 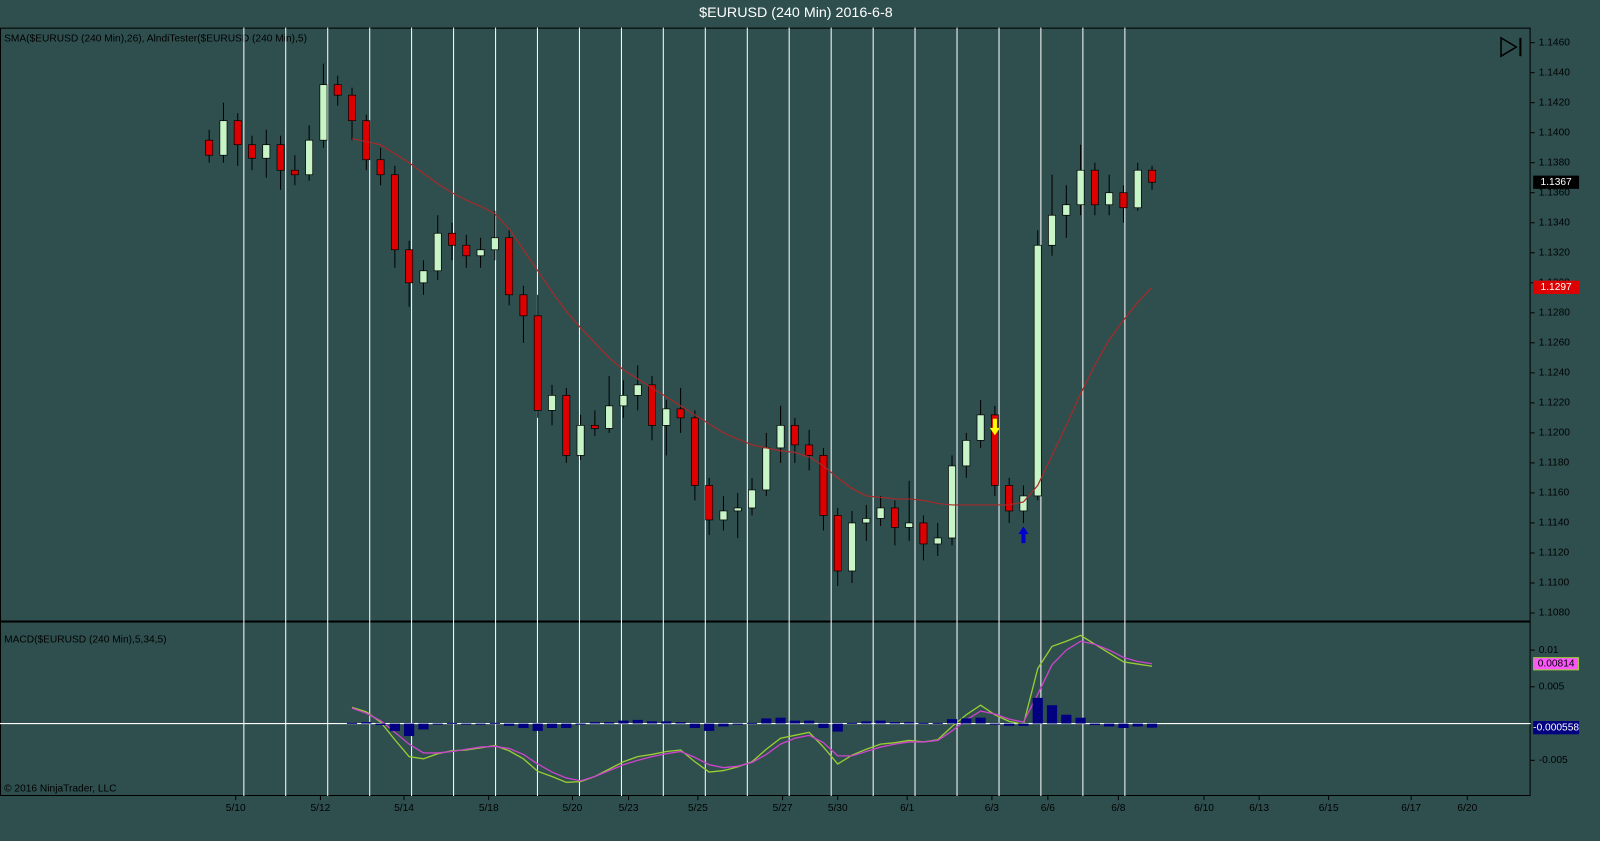 What do you see at coordinates (1554, 102) in the screenshot?
I see `y-tick-label: 1.1420` at bounding box center [1554, 102].